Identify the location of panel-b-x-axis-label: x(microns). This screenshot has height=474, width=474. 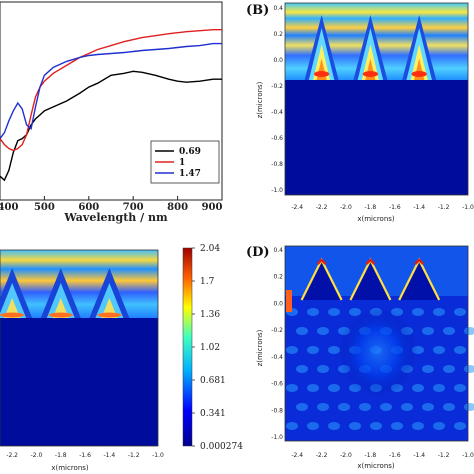
(376, 219).